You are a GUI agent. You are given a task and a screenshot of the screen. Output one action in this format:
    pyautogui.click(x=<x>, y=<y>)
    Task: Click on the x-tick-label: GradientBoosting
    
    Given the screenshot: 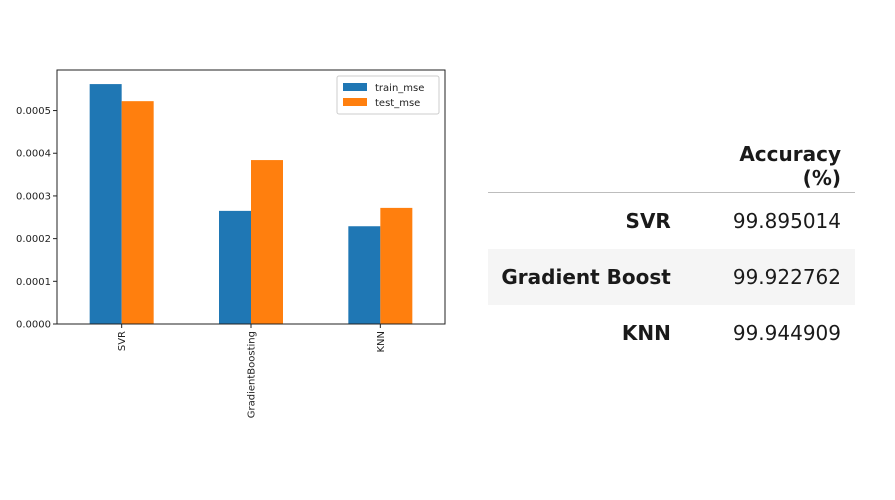 What is the action you would take?
    pyautogui.click(x=252, y=374)
    